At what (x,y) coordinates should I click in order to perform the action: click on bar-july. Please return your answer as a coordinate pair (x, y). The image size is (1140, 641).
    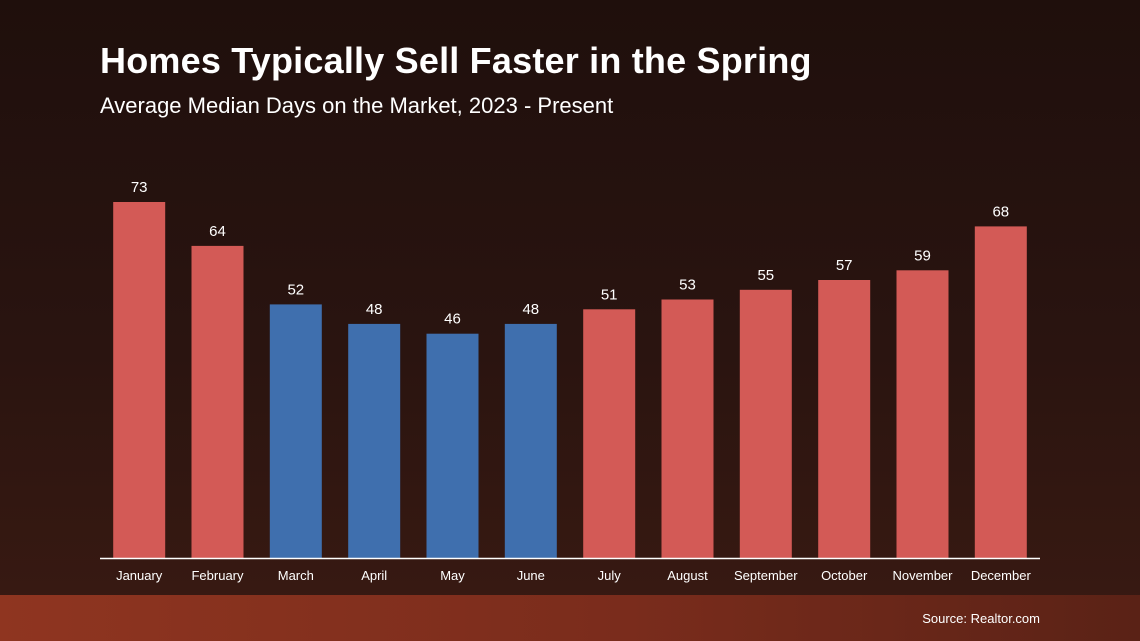
    Looking at the image, I should click on (609, 433).